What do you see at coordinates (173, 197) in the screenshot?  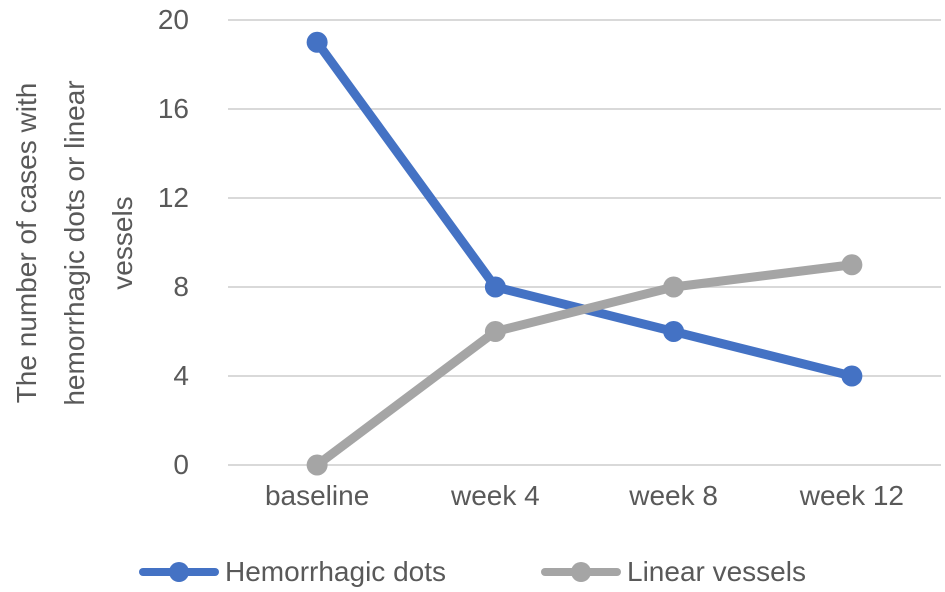 I see `y-tick-label: 12` at bounding box center [173, 197].